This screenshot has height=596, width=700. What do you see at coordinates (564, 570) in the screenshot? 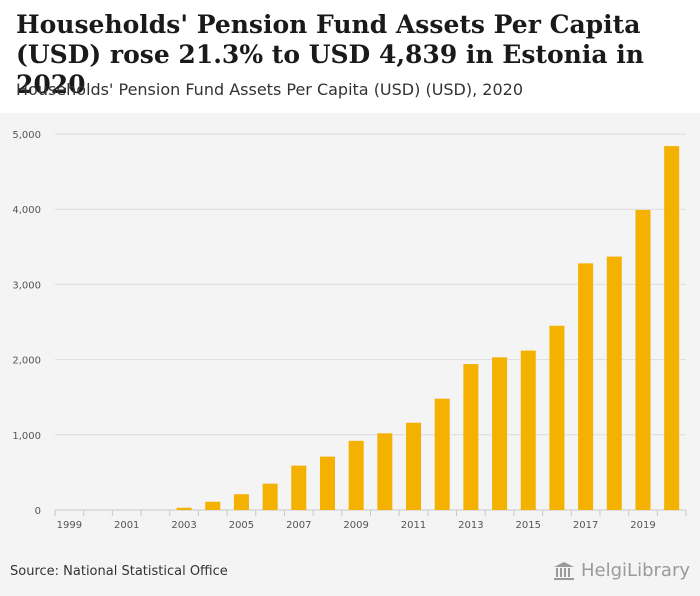
I see `library-building-icon` at bounding box center [564, 570].